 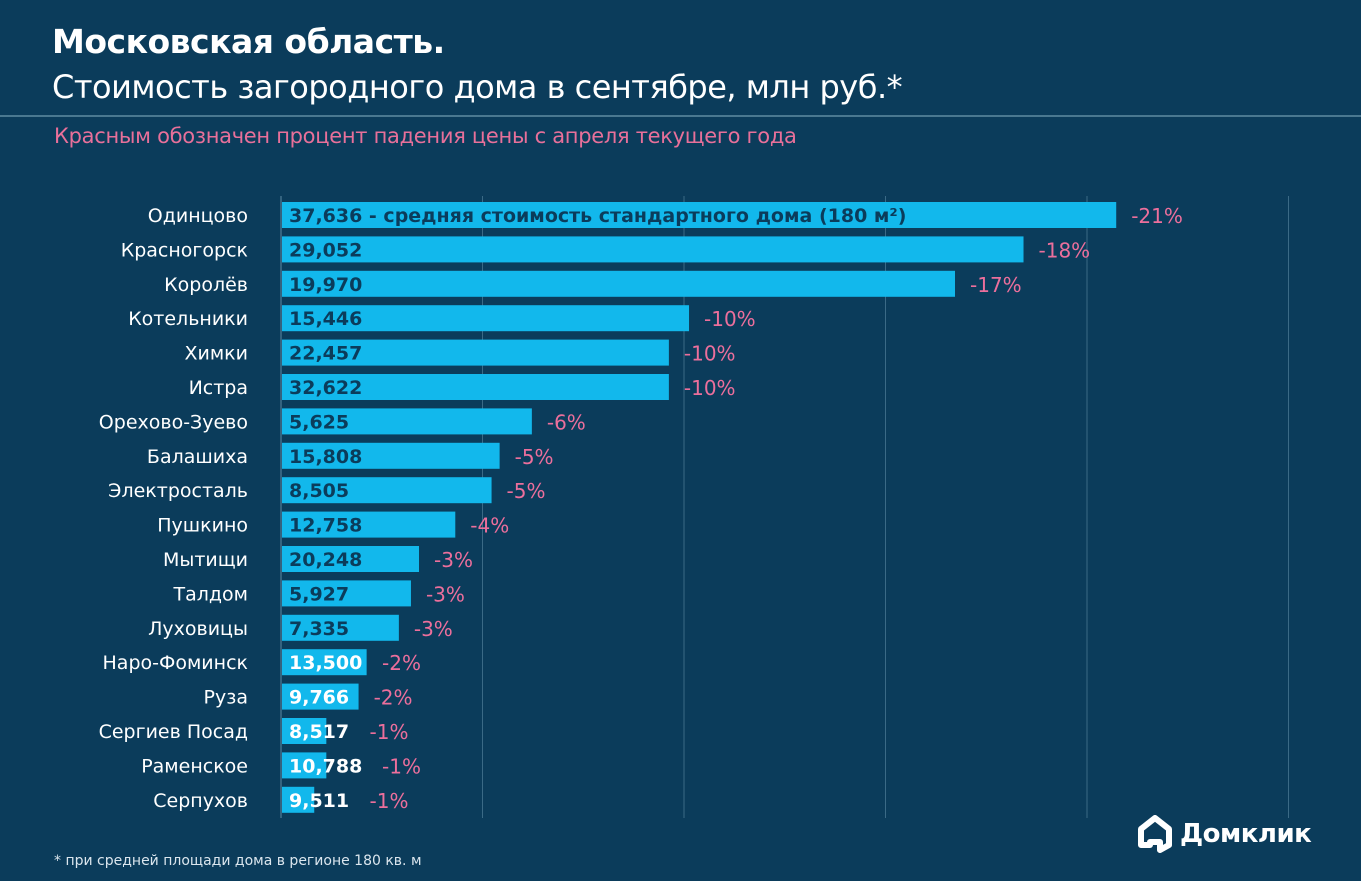 What do you see at coordinates (1065, 250) in the screenshot?
I see `percent-label: -18%` at bounding box center [1065, 250].